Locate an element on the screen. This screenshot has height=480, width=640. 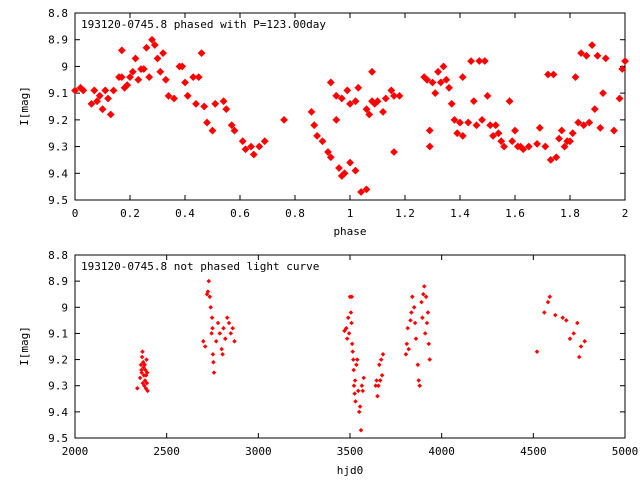
y-tick-label: 9.5 is located at coordinates (58, 200).